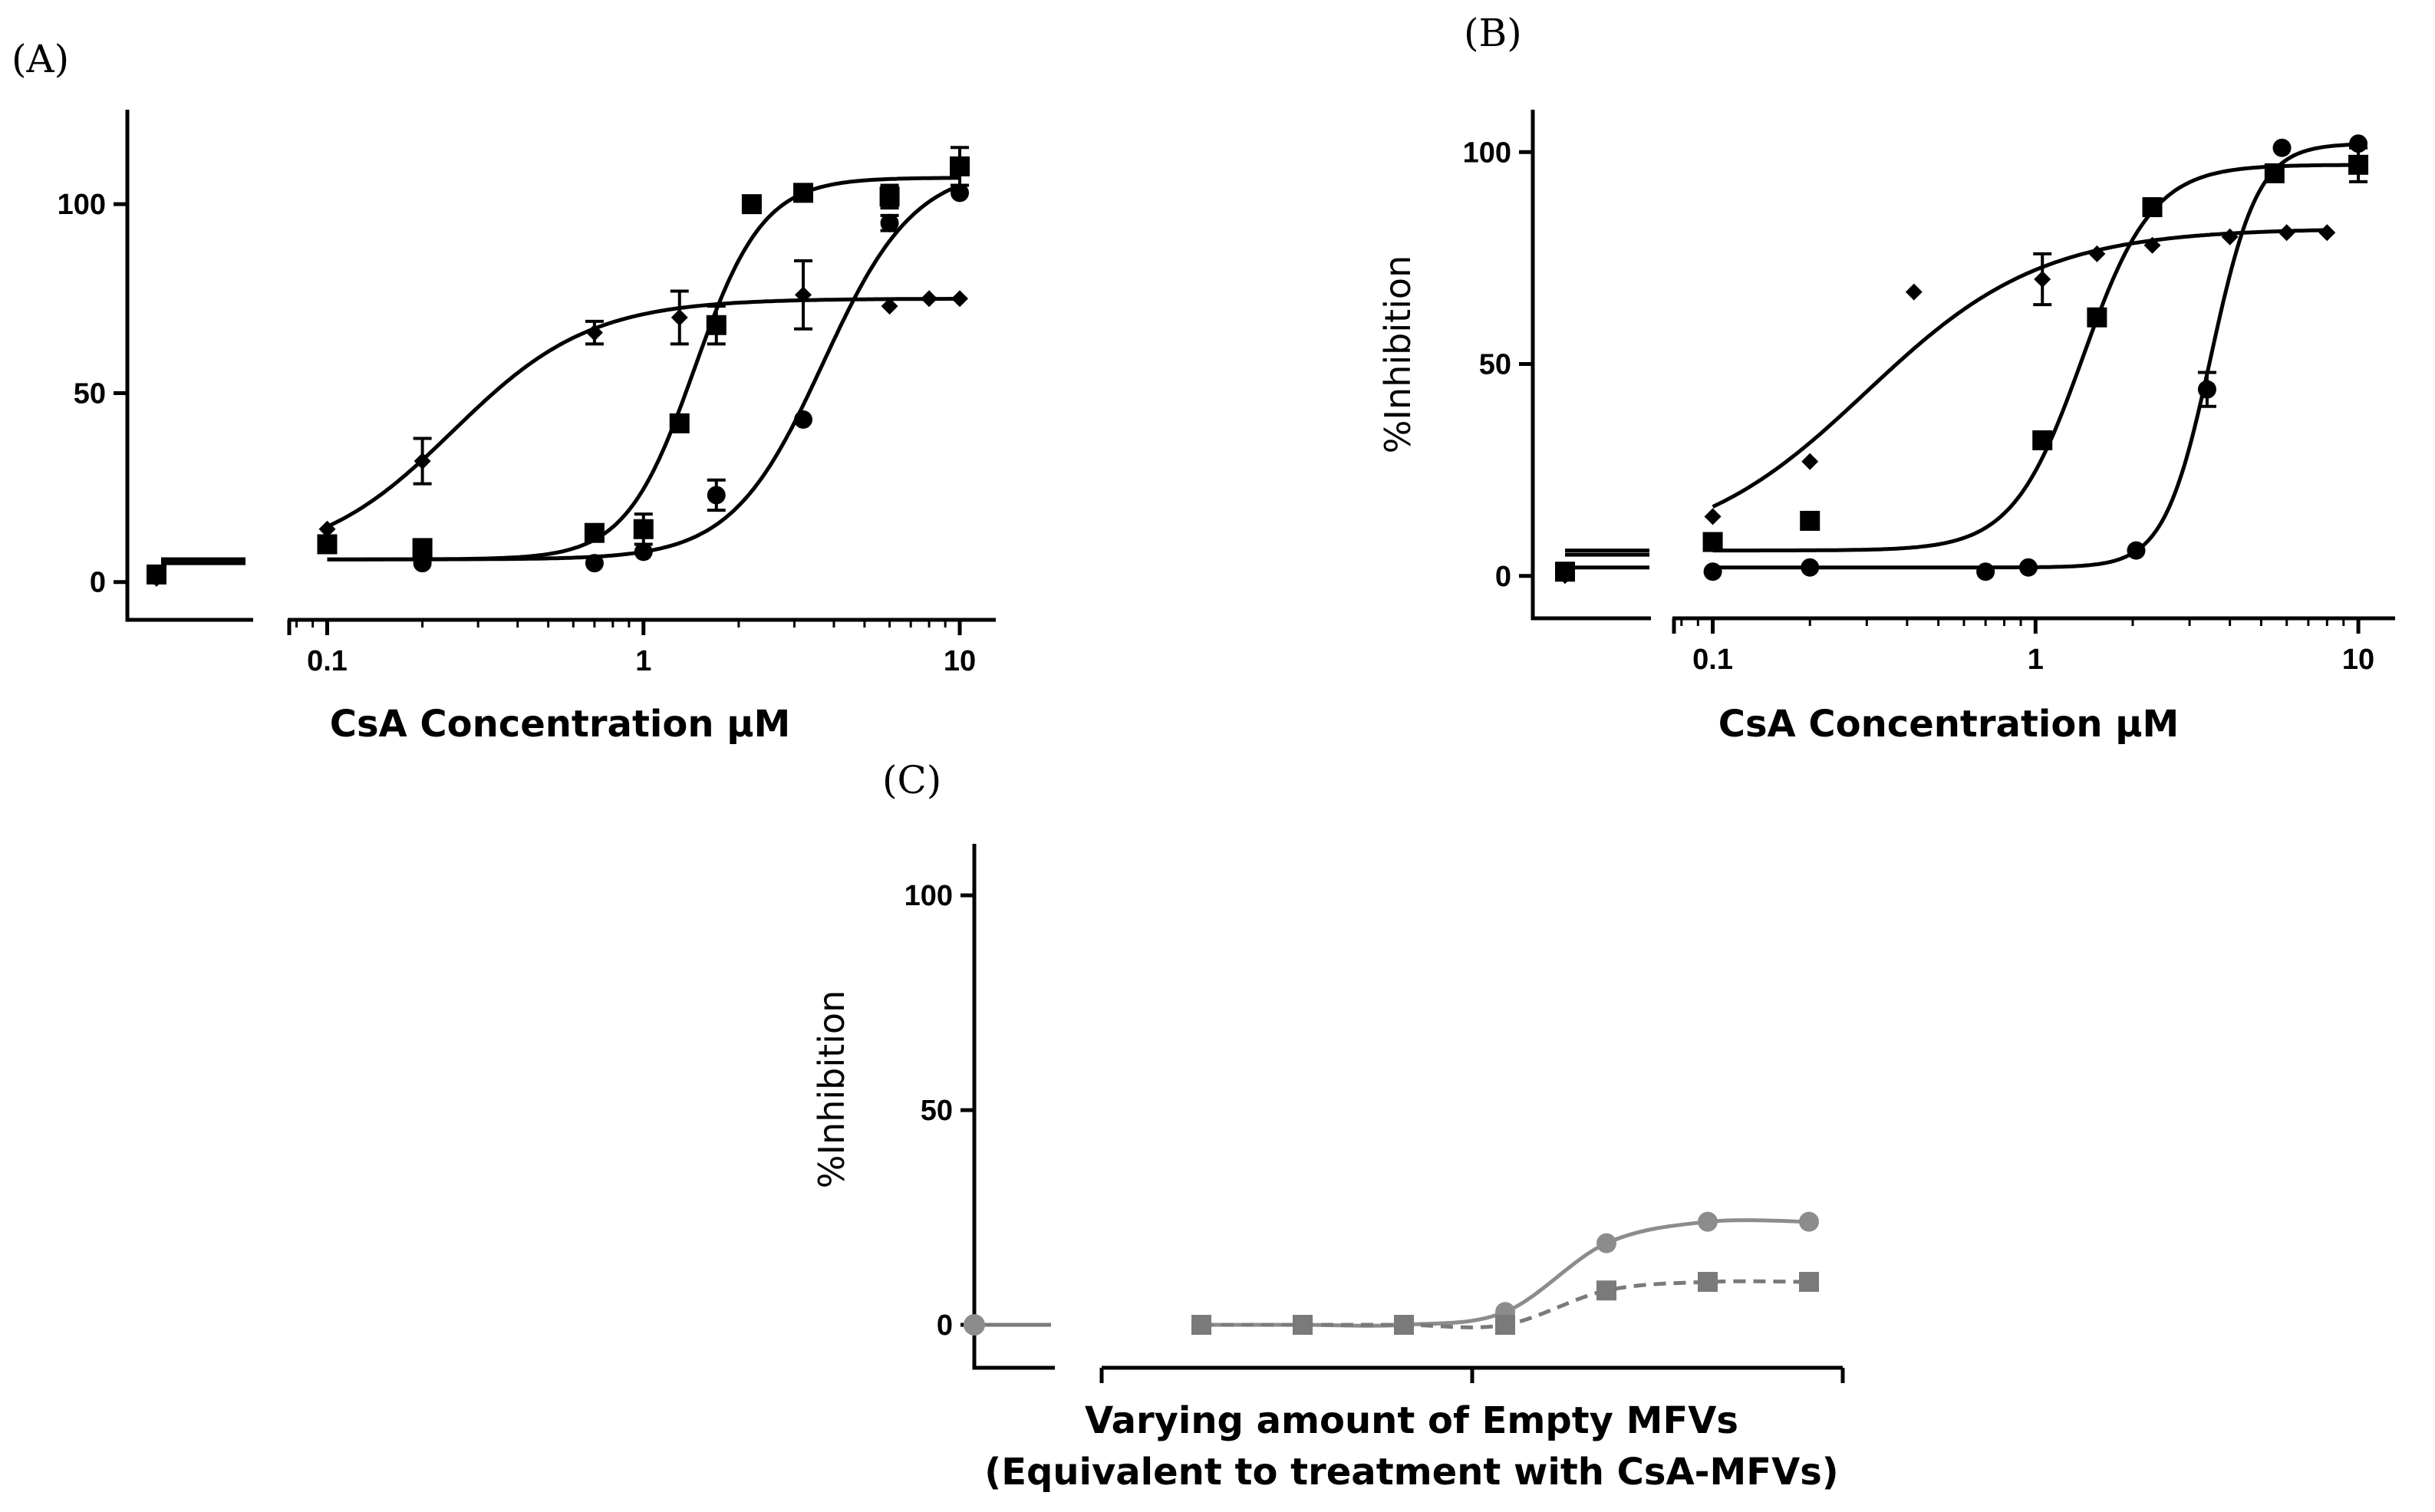 The image size is (2435, 1512). What do you see at coordinates (831, 1089) in the screenshot?
I see `panel-c-y-label: %Inhibition` at bounding box center [831, 1089].